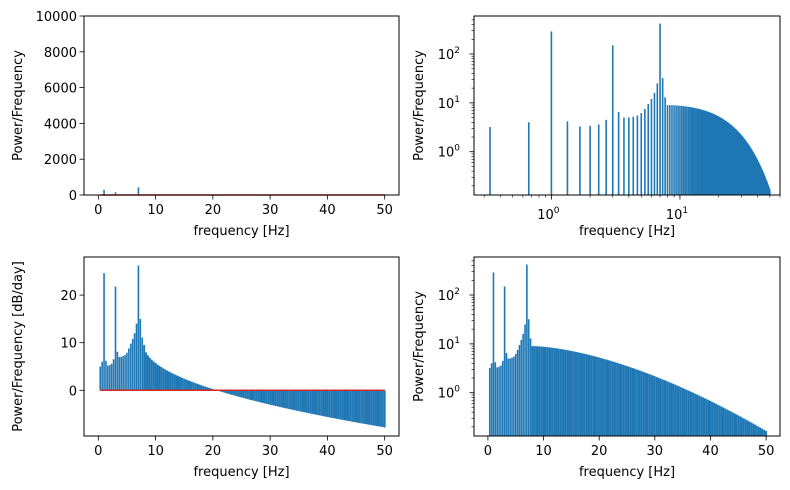  Describe the element at coordinates (18, 346) in the screenshot. I see `y-axis-label: Power/Frequency [dB/day]` at that location.